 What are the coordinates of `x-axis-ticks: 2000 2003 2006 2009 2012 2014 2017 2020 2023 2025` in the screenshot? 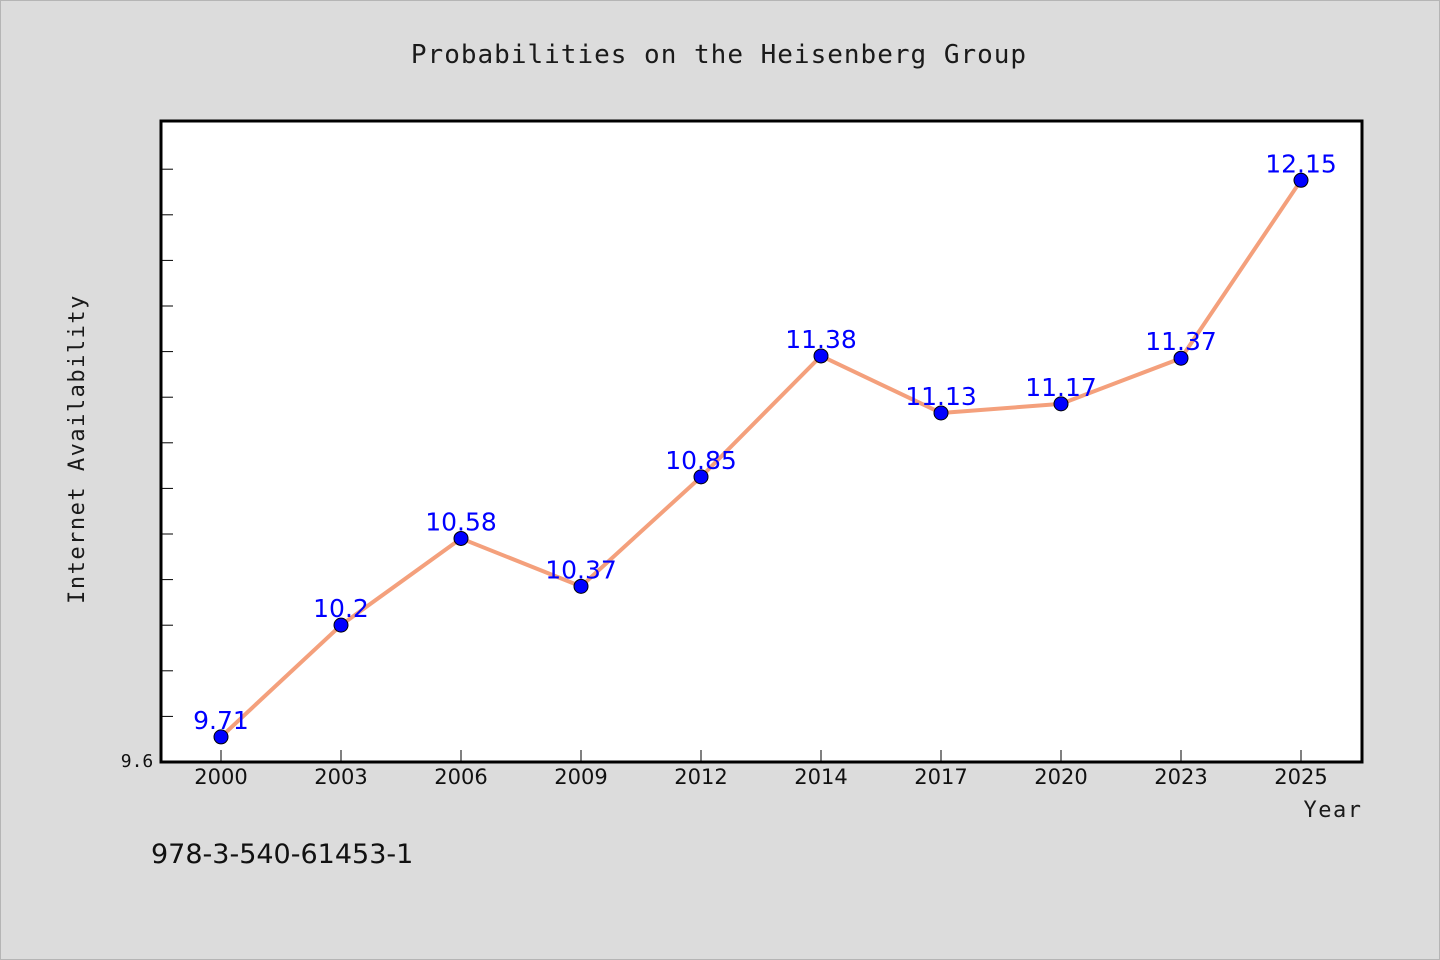 It's located at (761, 769).